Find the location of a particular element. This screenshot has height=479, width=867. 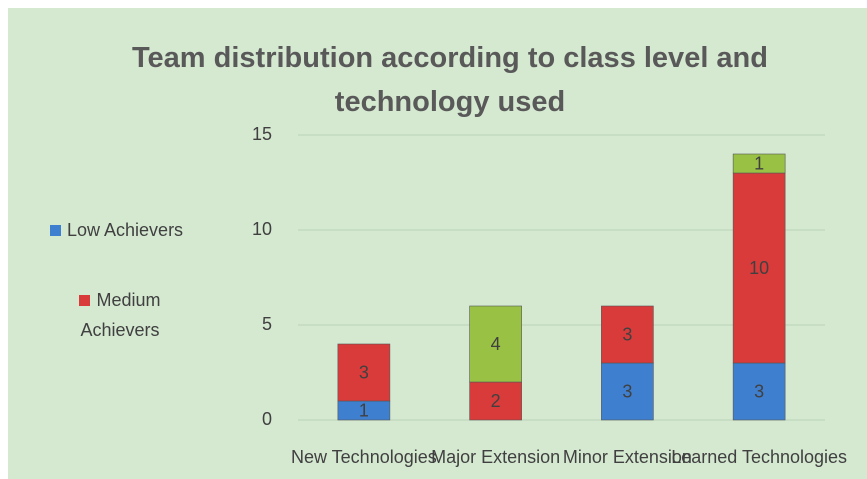

legend-label: Medium Achievers is located at coordinates (120, 315).